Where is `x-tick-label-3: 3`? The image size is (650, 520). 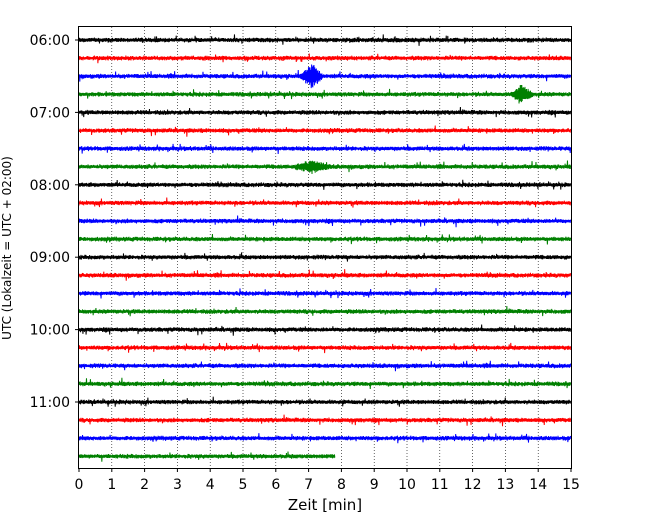
x-tick-label-3: 3 is located at coordinates (177, 485).